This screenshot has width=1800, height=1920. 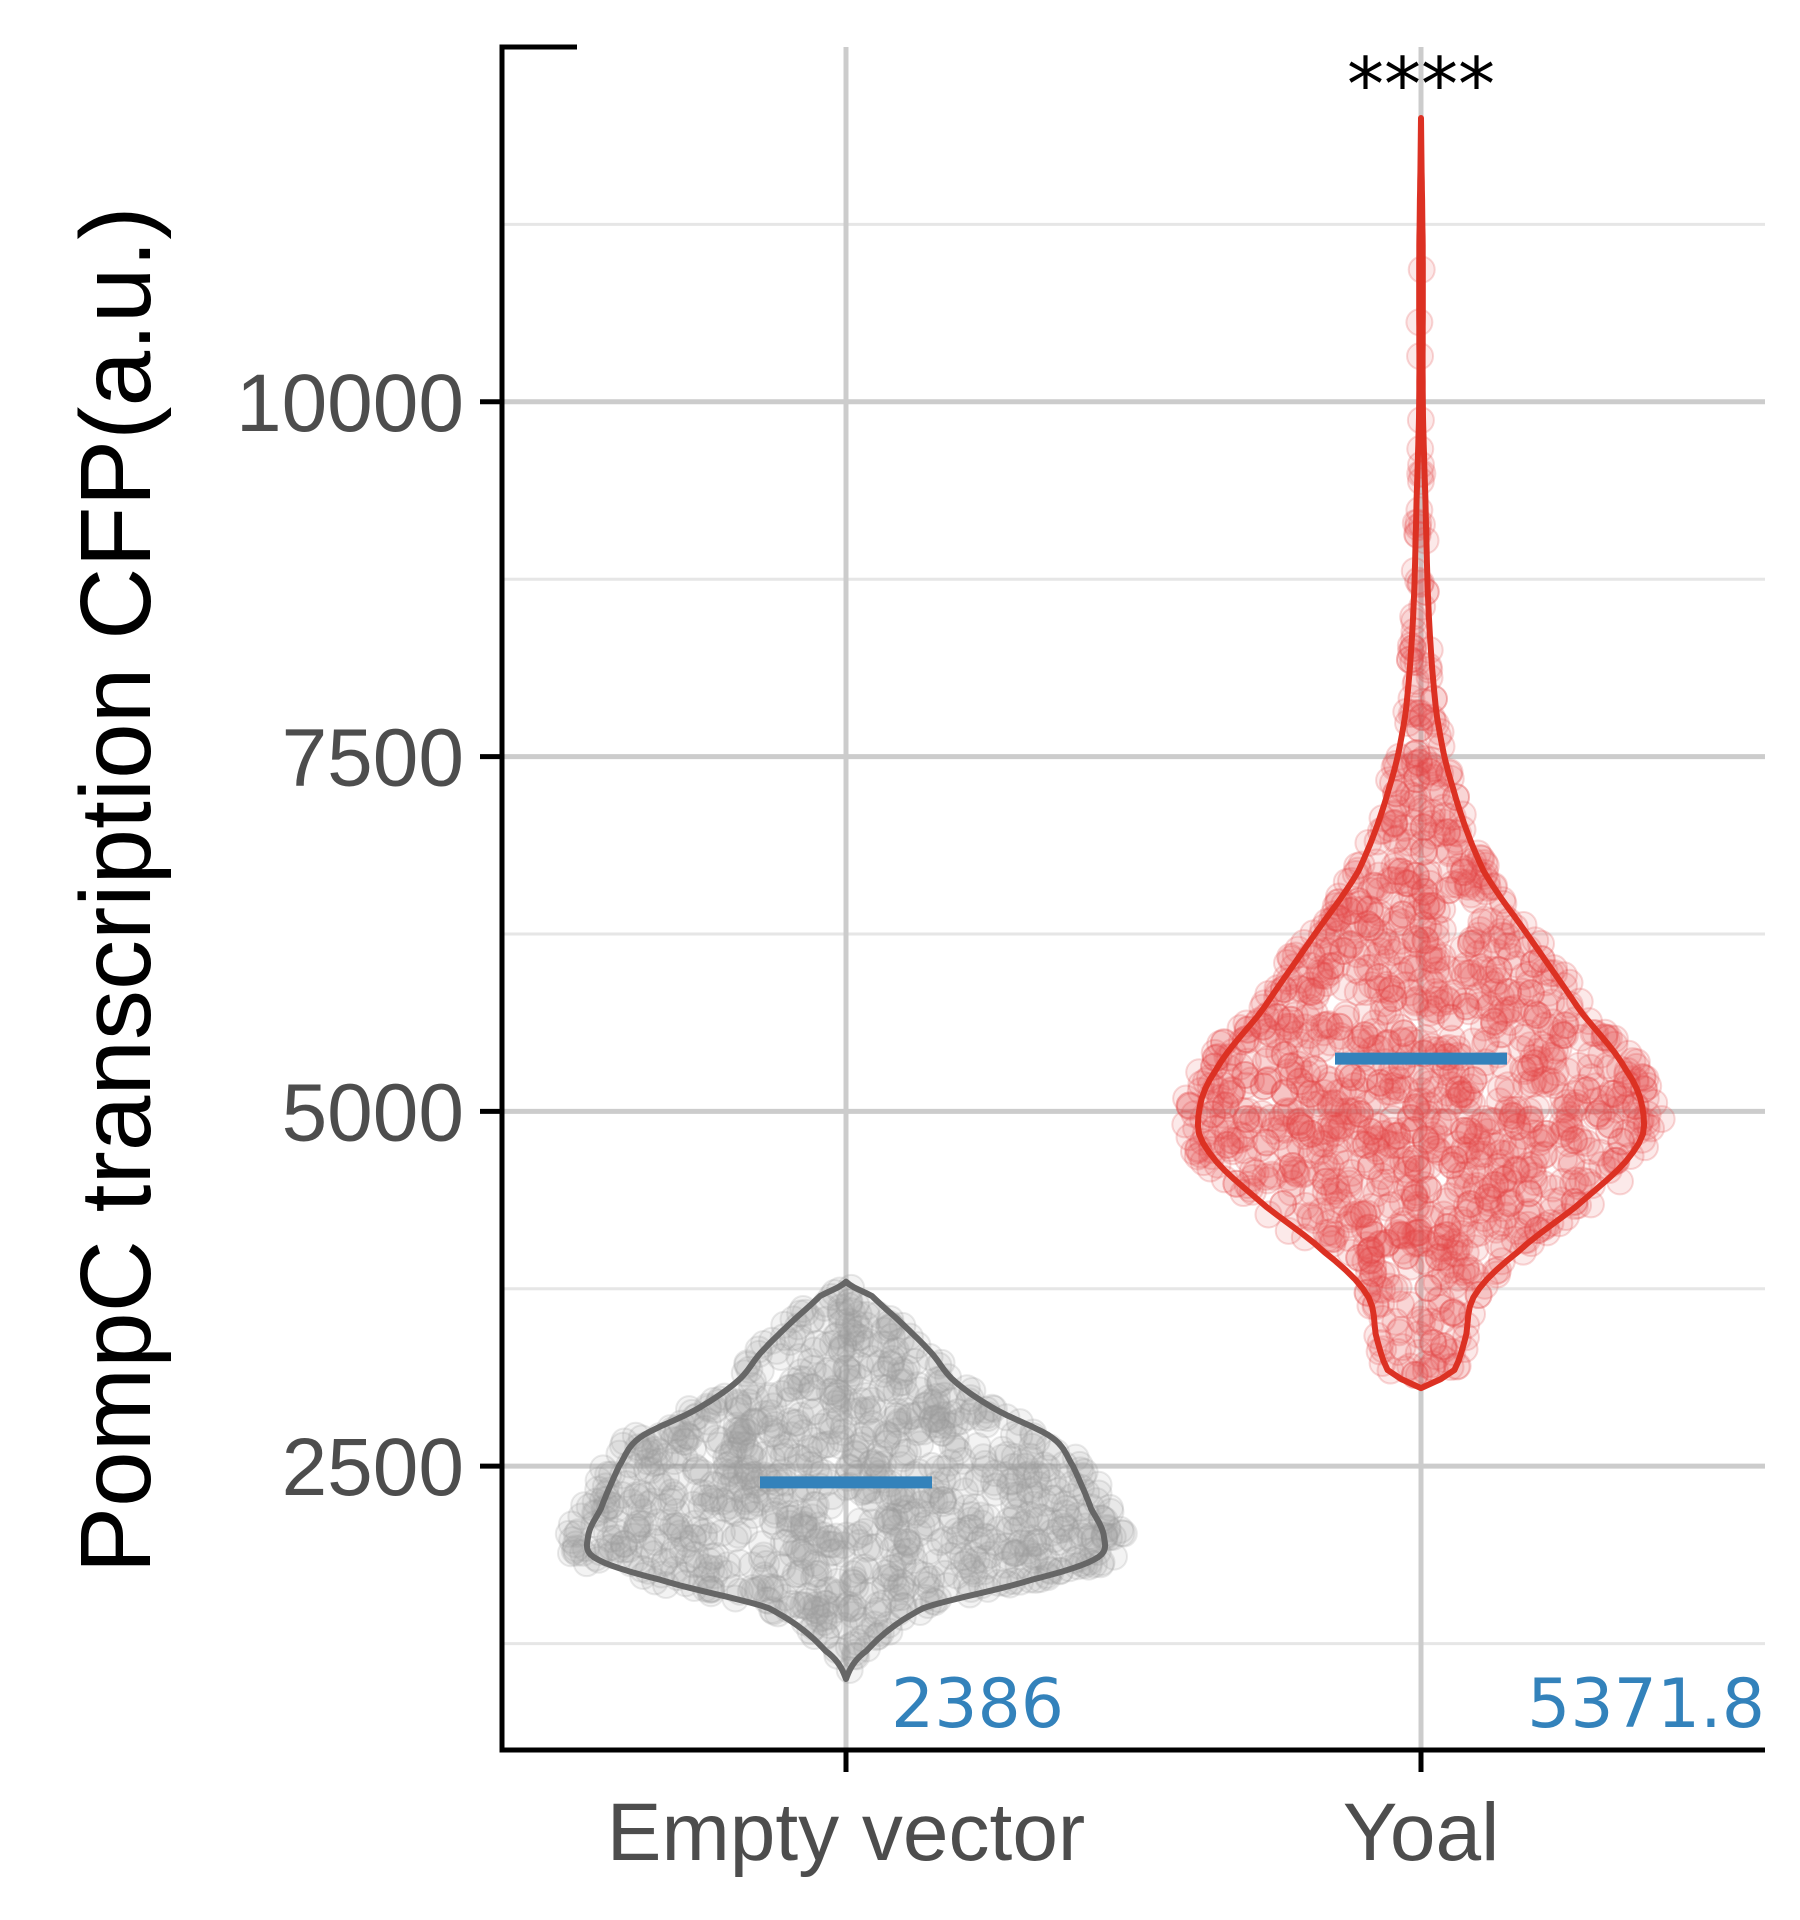 I want to click on x-tick-label: Empty vector, so click(x=846, y=1832).